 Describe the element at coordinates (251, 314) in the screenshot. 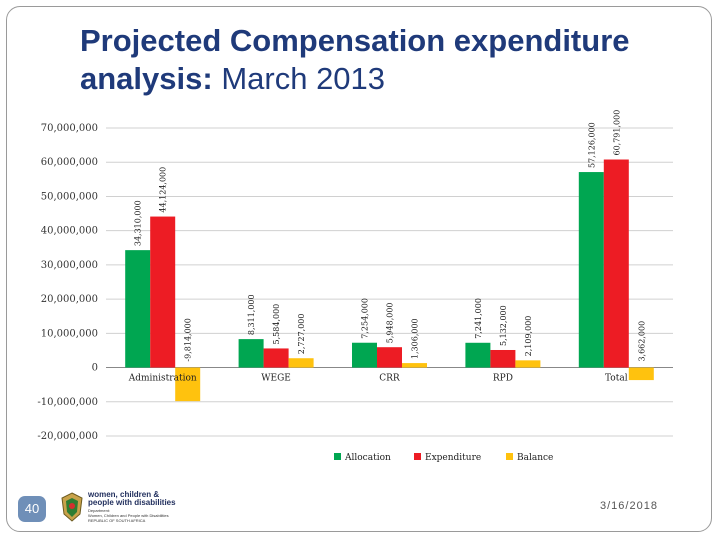

I see `data-label: 8,311,000` at that location.